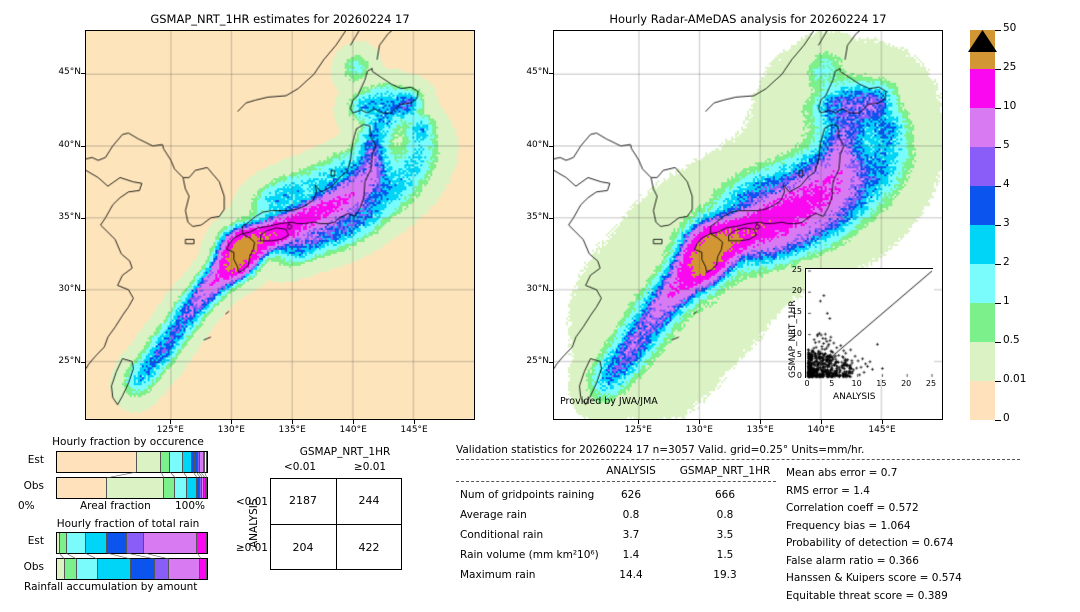 This screenshot has height=612, width=1080. What do you see at coordinates (1006, 184) in the screenshot?
I see `colorbar-tick-label: 4` at bounding box center [1006, 184].